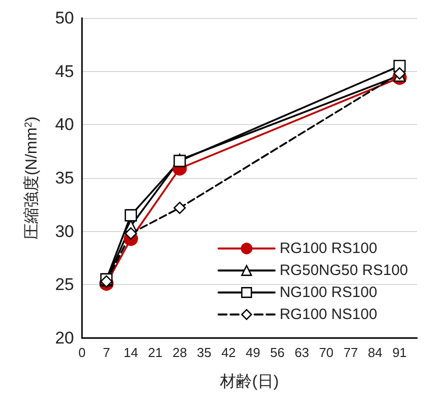 This screenshot has width=433, height=405. What do you see at coordinates (326, 352) in the screenshot?
I see `x-tick-label: 70` at bounding box center [326, 352].